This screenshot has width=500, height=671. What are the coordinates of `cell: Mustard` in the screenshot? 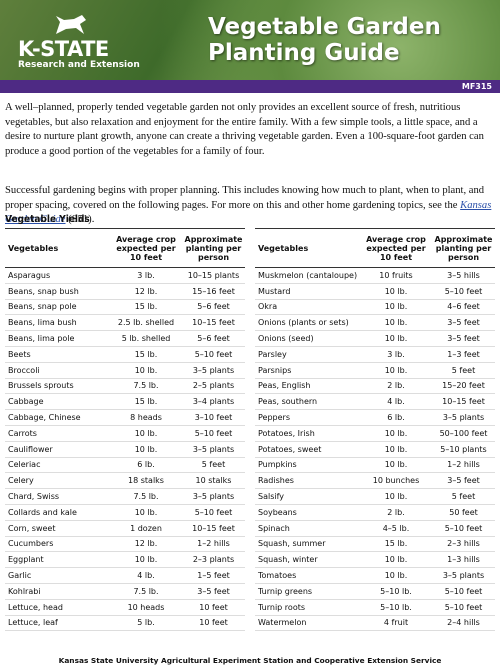 It's located at (274, 291).